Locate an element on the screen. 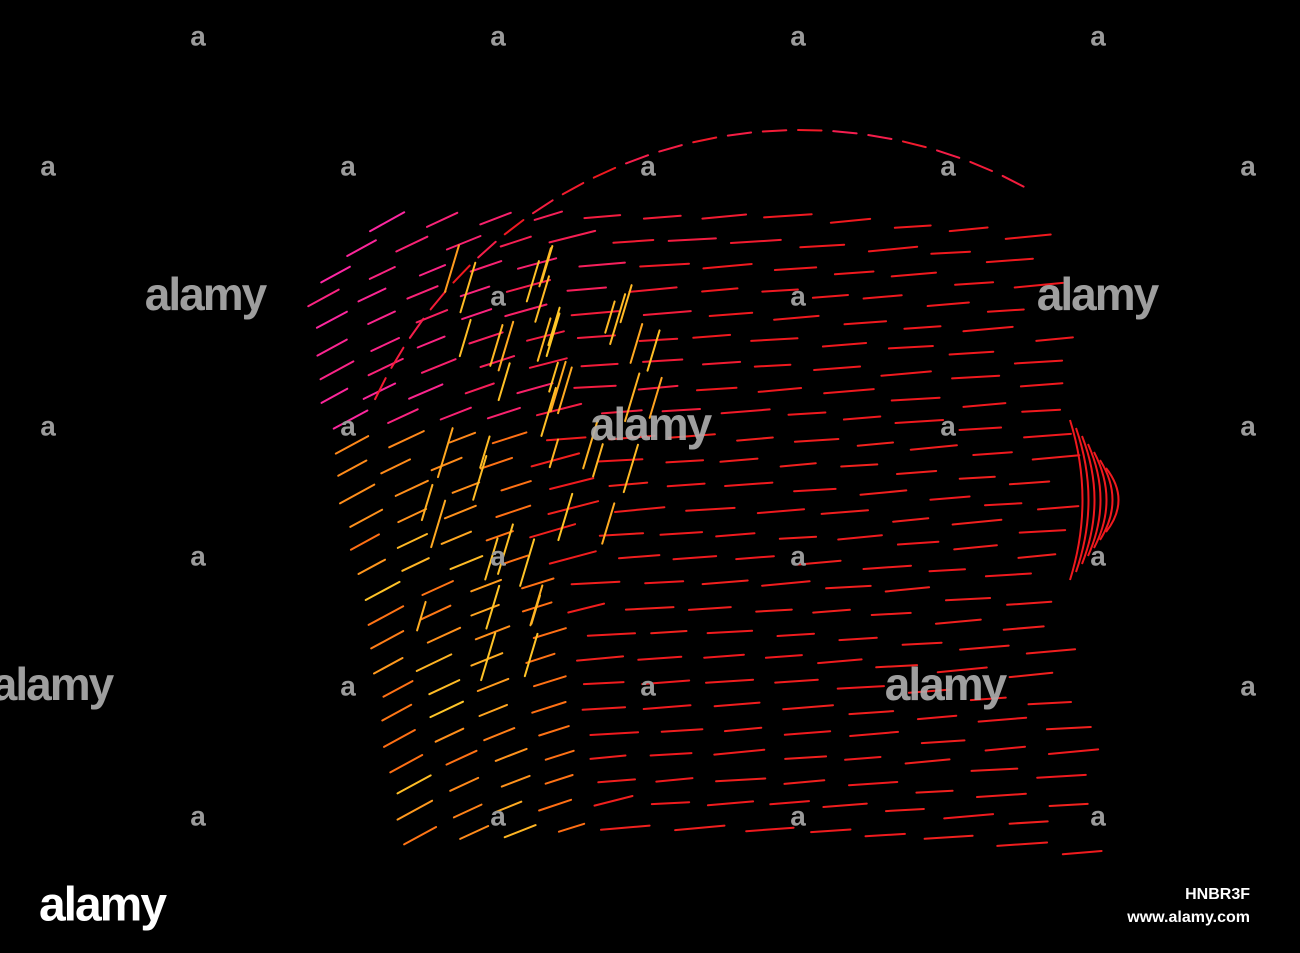  site-url: www.alamy.com is located at coordinates (1188, 917).